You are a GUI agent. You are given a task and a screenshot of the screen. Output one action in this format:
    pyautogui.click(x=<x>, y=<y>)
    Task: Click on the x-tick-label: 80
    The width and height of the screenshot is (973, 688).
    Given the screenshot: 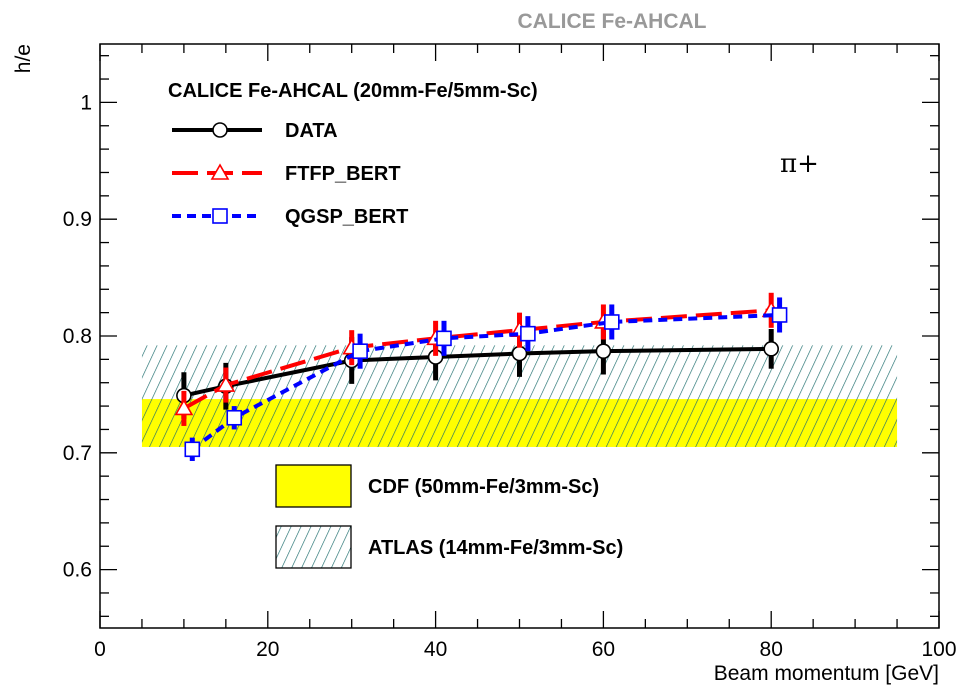 What is the action you would take?
    pyautogui.click(x=771, y=649)
    